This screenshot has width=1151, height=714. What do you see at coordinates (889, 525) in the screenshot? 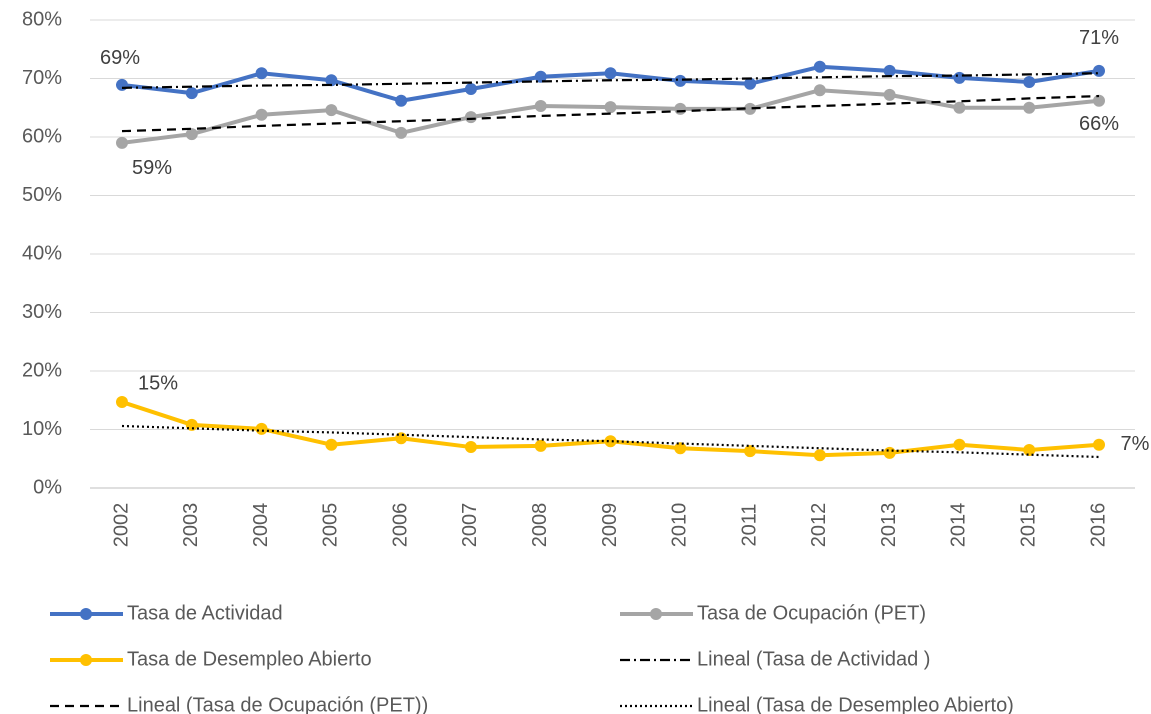
I see `x-tick-label: 2013` at bounding box center [889, 525].